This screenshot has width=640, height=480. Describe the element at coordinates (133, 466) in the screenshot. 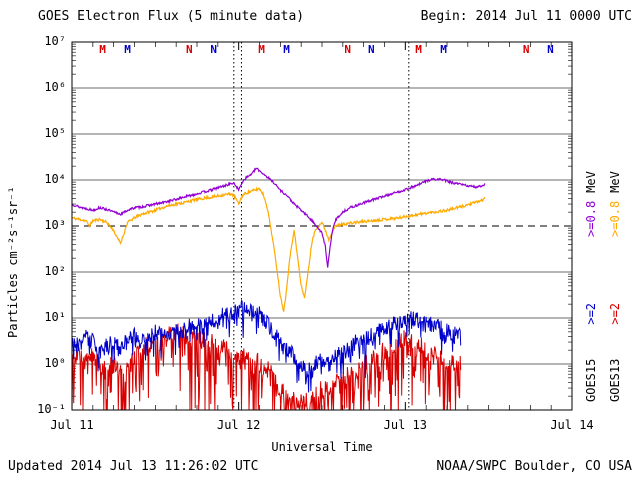

I see `updated-timestamp: Updated 2014 Jul 13 11:26:02 UTC` at that location.